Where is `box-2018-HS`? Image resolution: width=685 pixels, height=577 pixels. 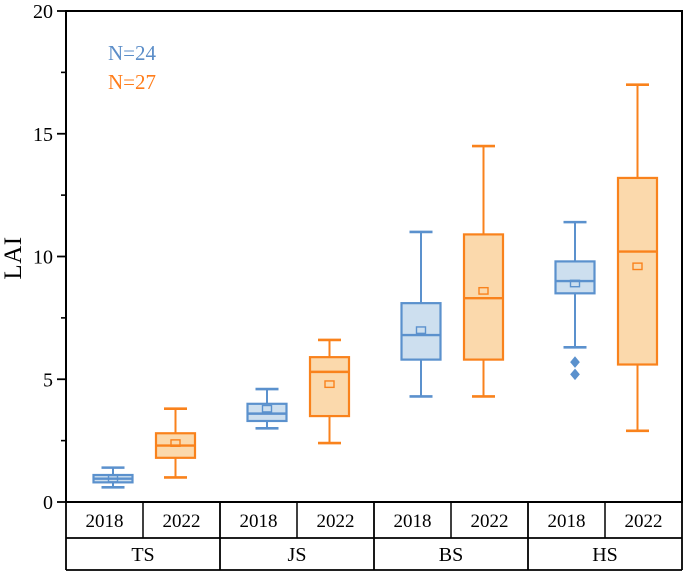
box-2018-HS is located at coordinates (575, 300).